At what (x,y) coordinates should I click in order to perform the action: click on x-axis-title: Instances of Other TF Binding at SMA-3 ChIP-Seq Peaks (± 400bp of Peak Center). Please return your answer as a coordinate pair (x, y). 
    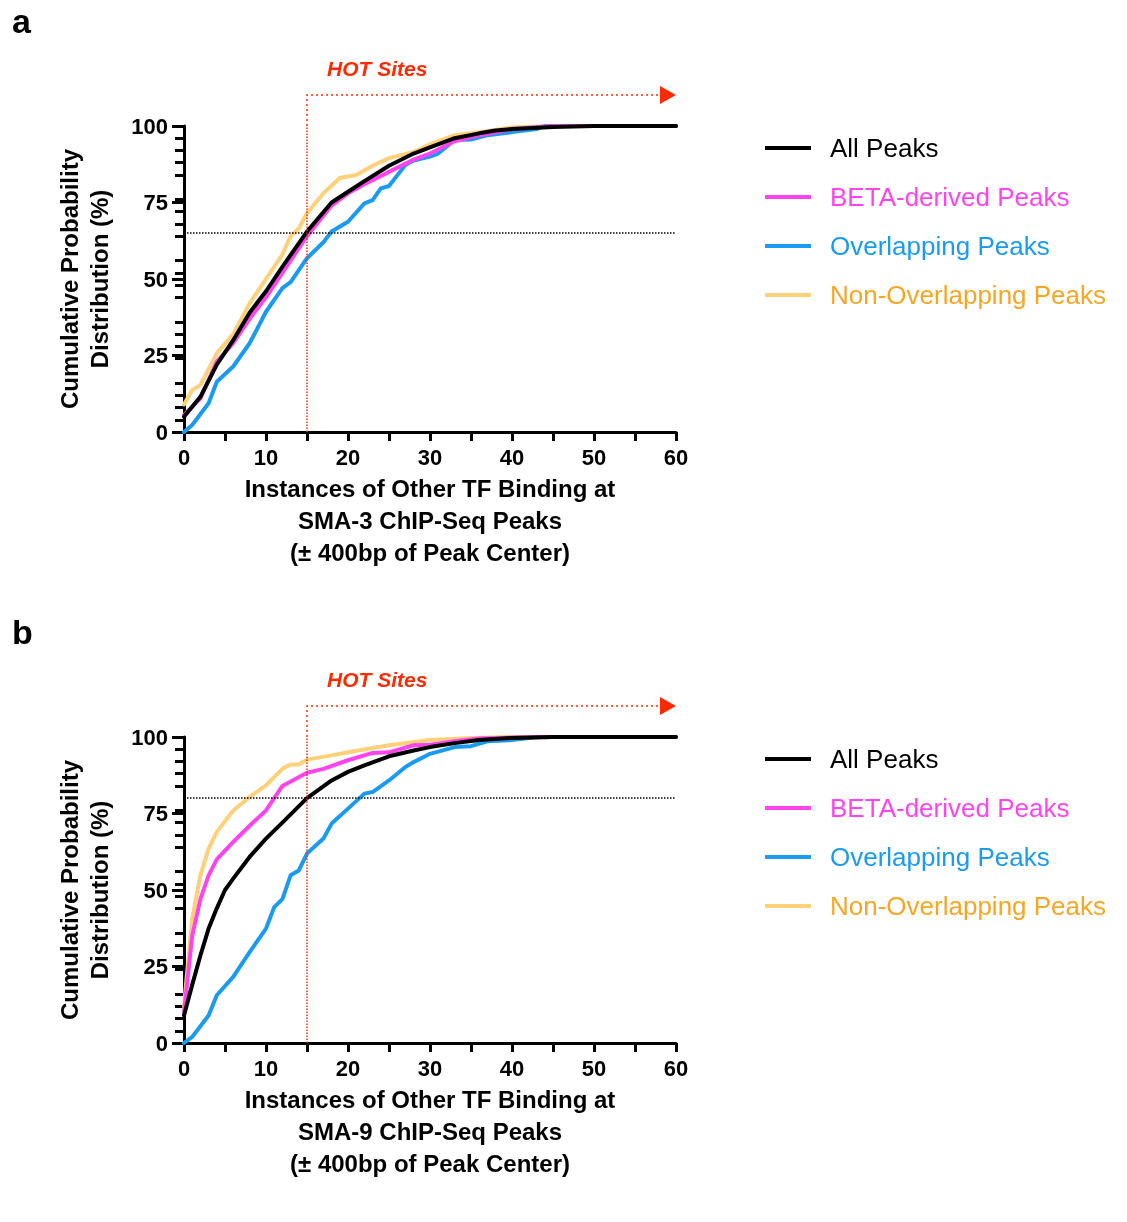
    Looking at the image, I should click on (430, 521).